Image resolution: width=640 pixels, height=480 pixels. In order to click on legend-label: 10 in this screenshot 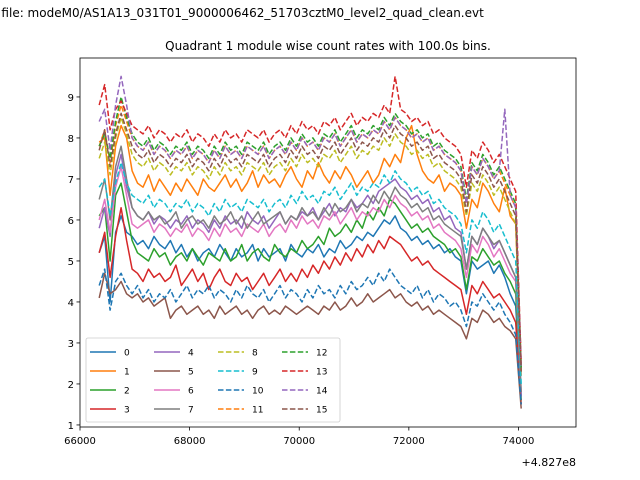, I will do `click(258, 392)`.